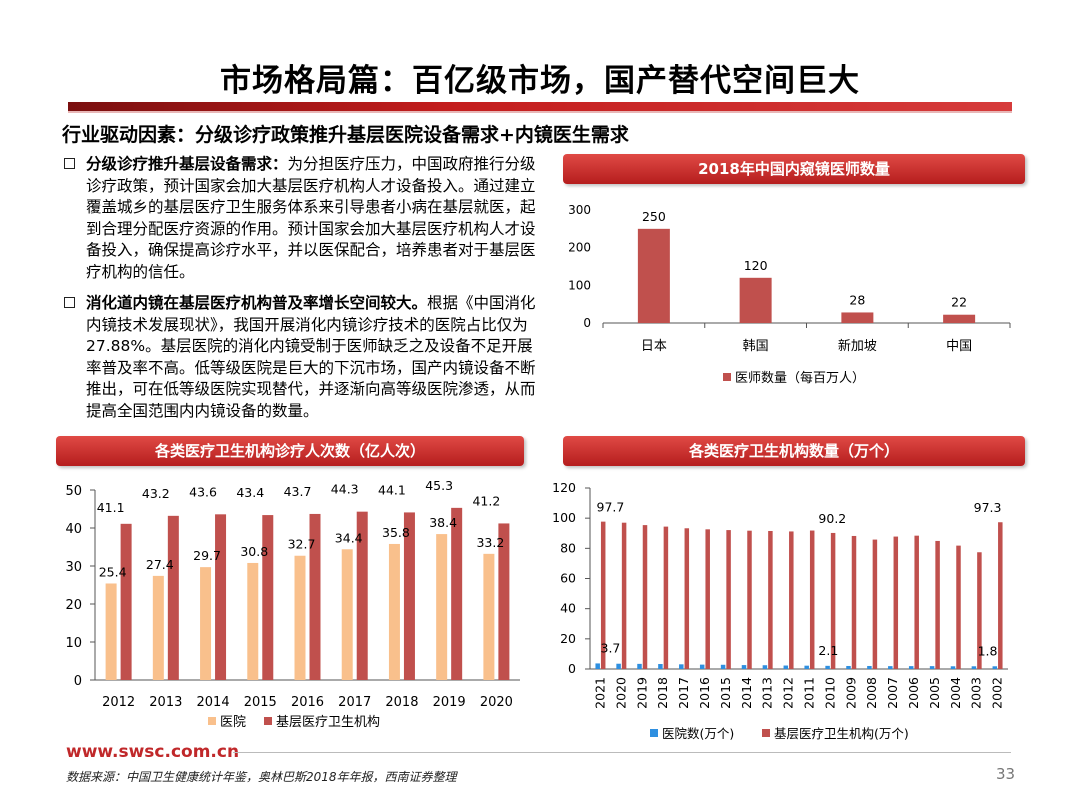 The height and width of the screenshot is (810, 1080). What do you see at coordinates (599, 693) in the screenshot?
I see `x-tick-label: 2021` at bounding box center [599, 693].